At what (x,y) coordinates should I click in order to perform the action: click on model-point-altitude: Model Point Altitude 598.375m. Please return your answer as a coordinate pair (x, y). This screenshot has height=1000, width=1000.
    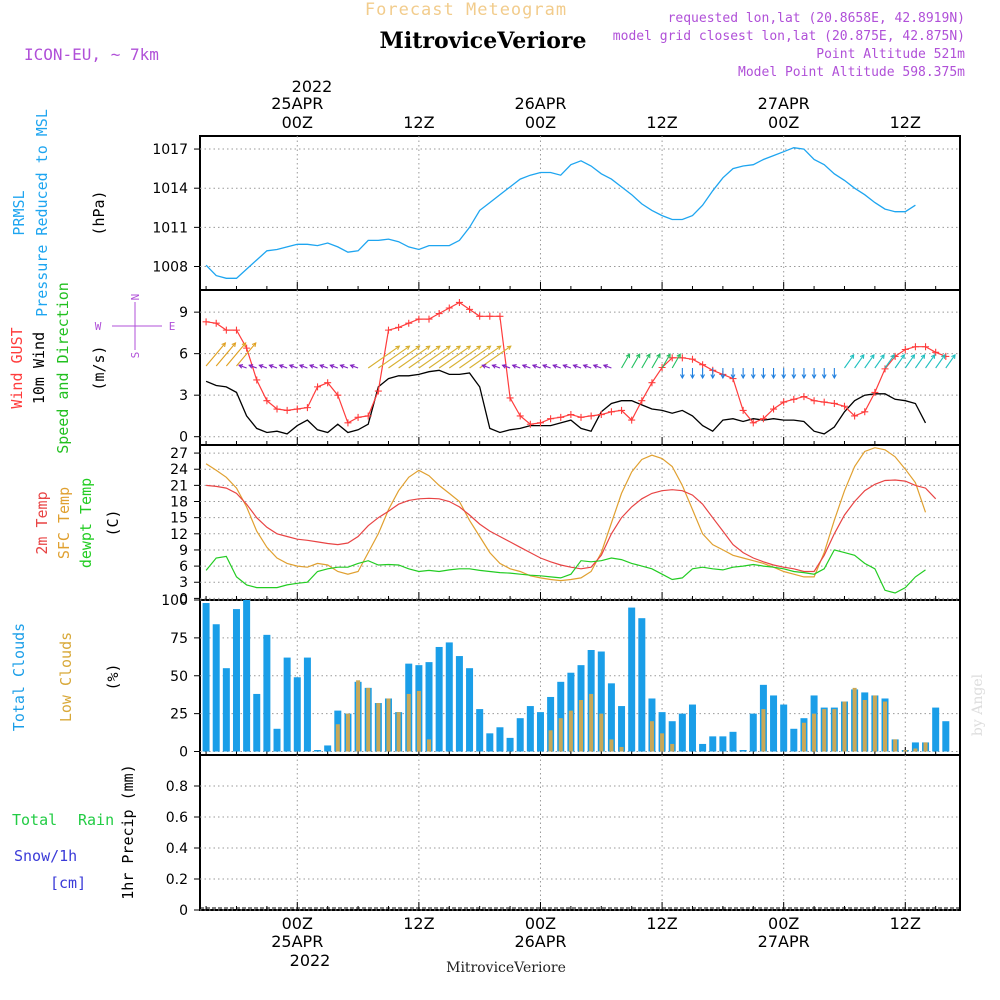
    Looking at the image, I should click on (851, 72).